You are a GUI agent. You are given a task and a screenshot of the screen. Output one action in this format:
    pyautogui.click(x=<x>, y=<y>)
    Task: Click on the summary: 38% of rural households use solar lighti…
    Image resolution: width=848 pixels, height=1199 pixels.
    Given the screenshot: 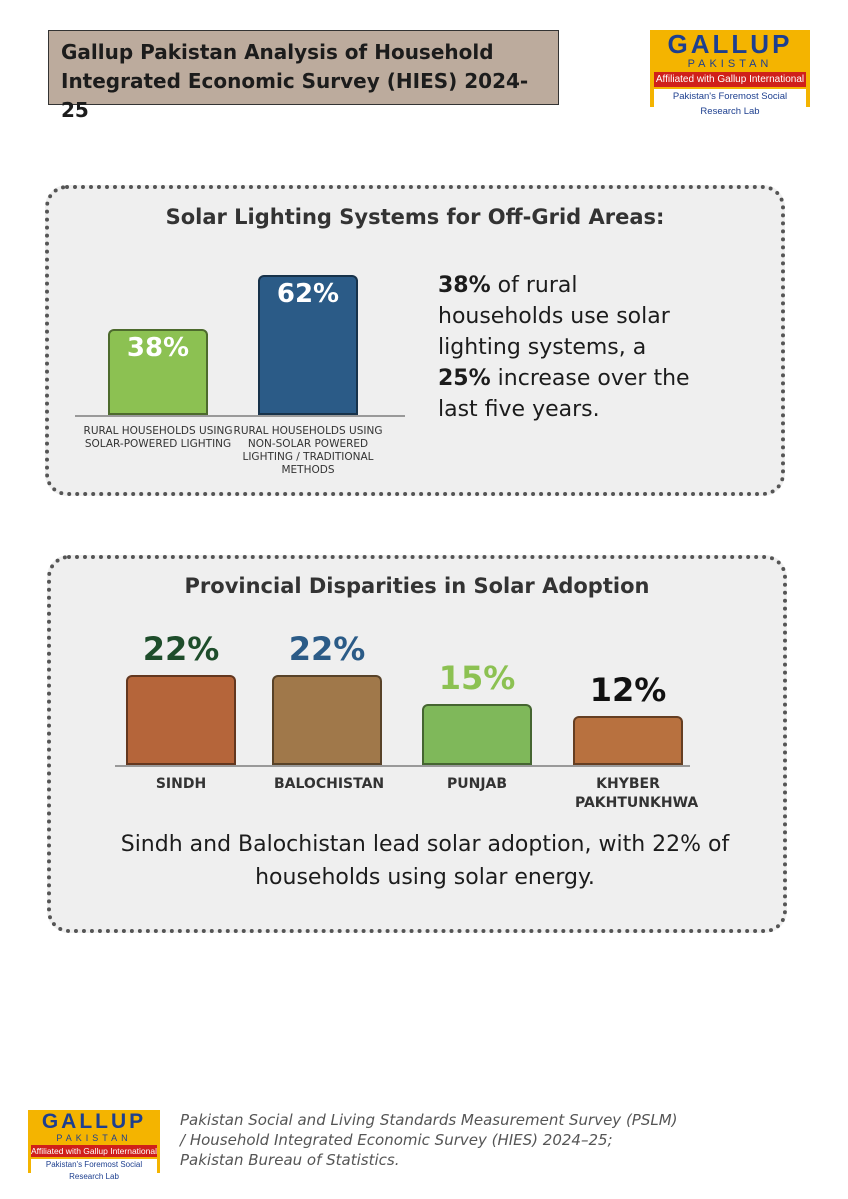 What is the action you would take?
    pyautogui.click(x=568, y=347)
    